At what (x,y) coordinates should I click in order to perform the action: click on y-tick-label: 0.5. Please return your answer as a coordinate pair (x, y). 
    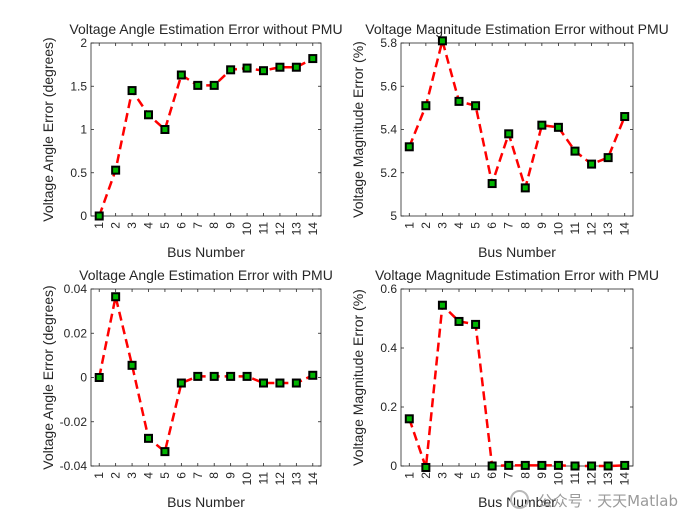
    Looking at the image, I should click on (78, 173).